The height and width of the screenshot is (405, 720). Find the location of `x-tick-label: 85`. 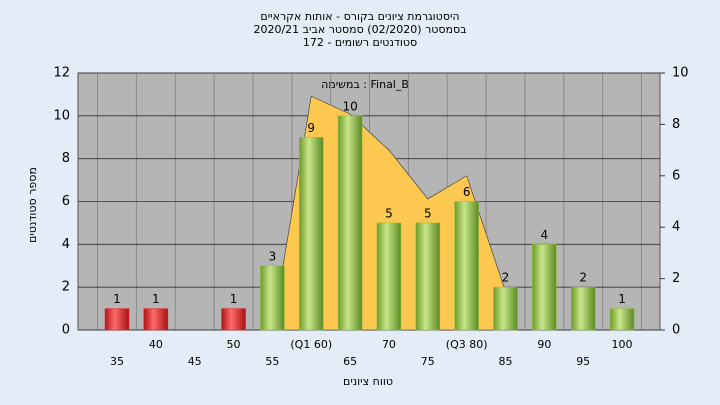

x-tick-label: 85 is located at coordinates (506, 361).